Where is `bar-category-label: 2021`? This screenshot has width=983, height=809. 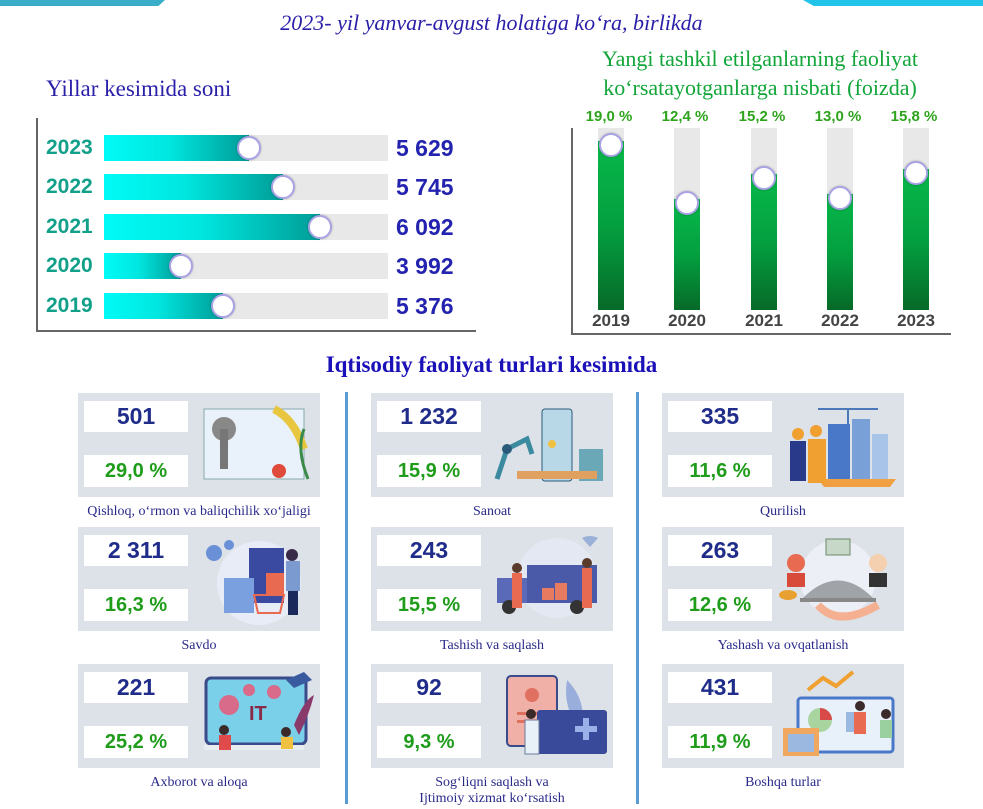 bar-category-label: 2021 is located at coordinates (69, 226).